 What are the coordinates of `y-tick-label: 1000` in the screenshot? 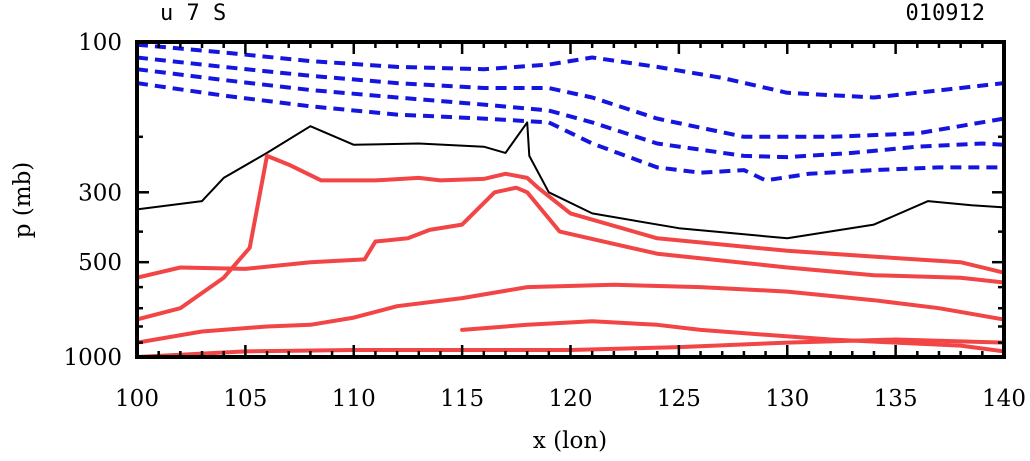 It's located at (92, 358).